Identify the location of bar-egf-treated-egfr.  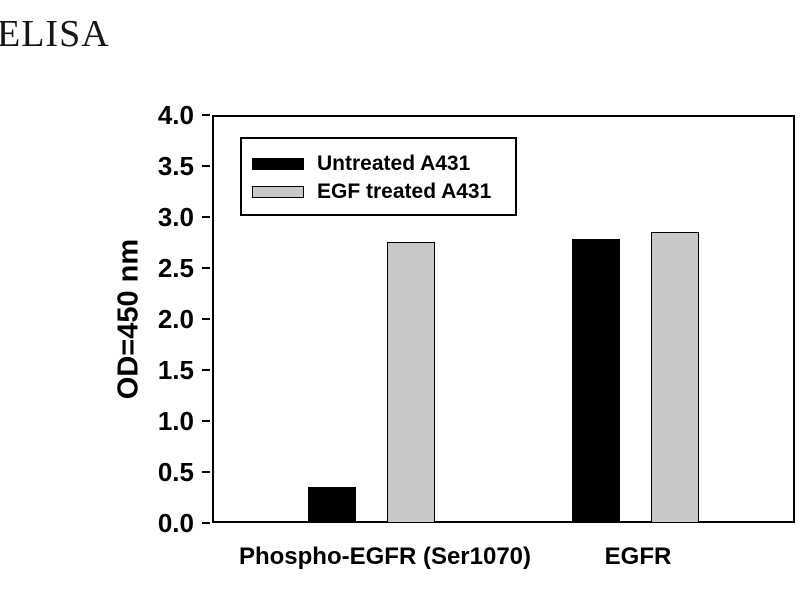
(675, 377).